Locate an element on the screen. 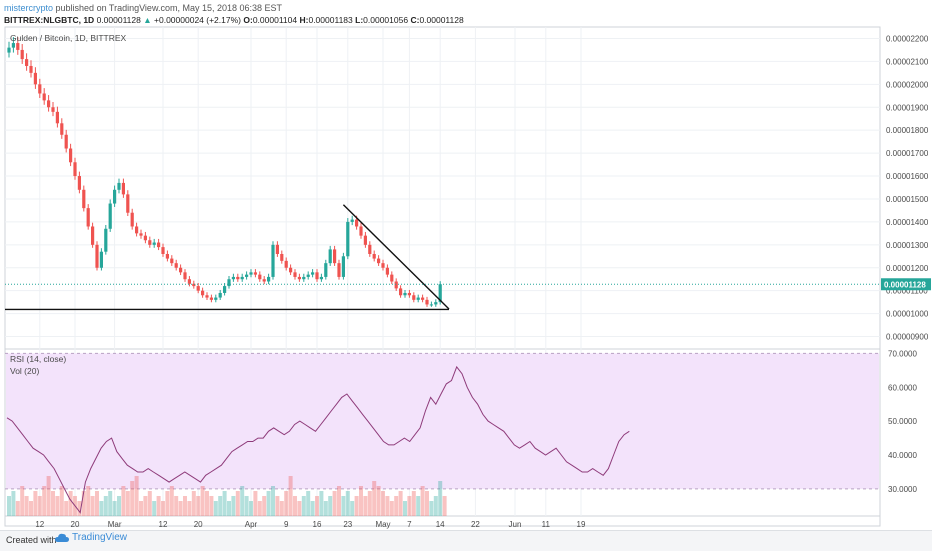 The image size is (932, 551). x-tick-label: 7 is located at coordinates (409, 524).